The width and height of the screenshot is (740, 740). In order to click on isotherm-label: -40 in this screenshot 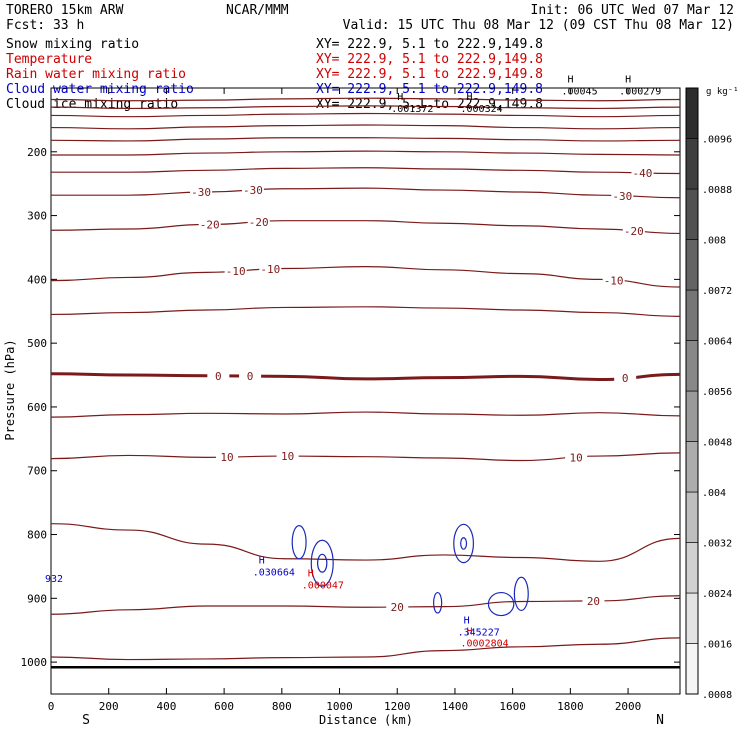, I will do `click(643, 173)`.